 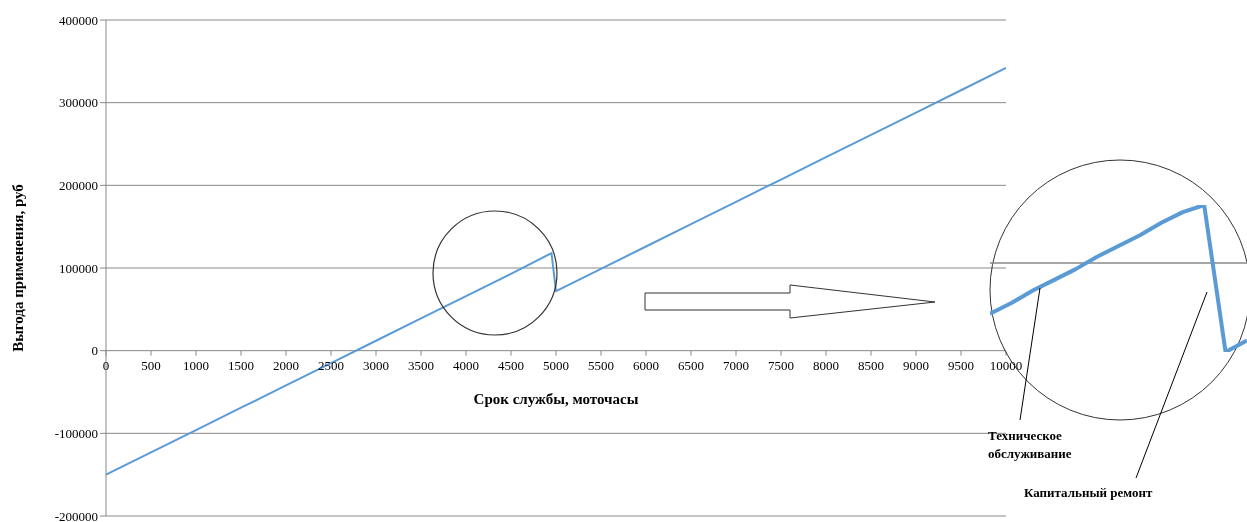 I want to click on y-tick-label: -100000, so click(x=76, y=433).